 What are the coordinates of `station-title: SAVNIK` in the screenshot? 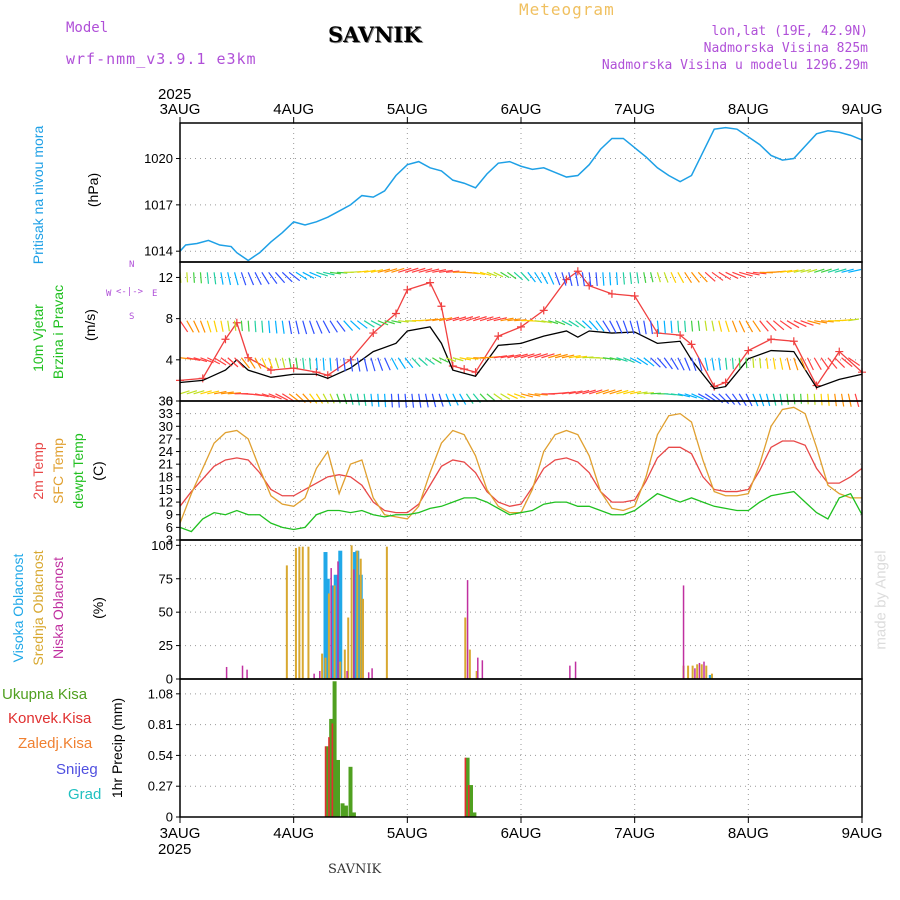 It's located at (375, 34).